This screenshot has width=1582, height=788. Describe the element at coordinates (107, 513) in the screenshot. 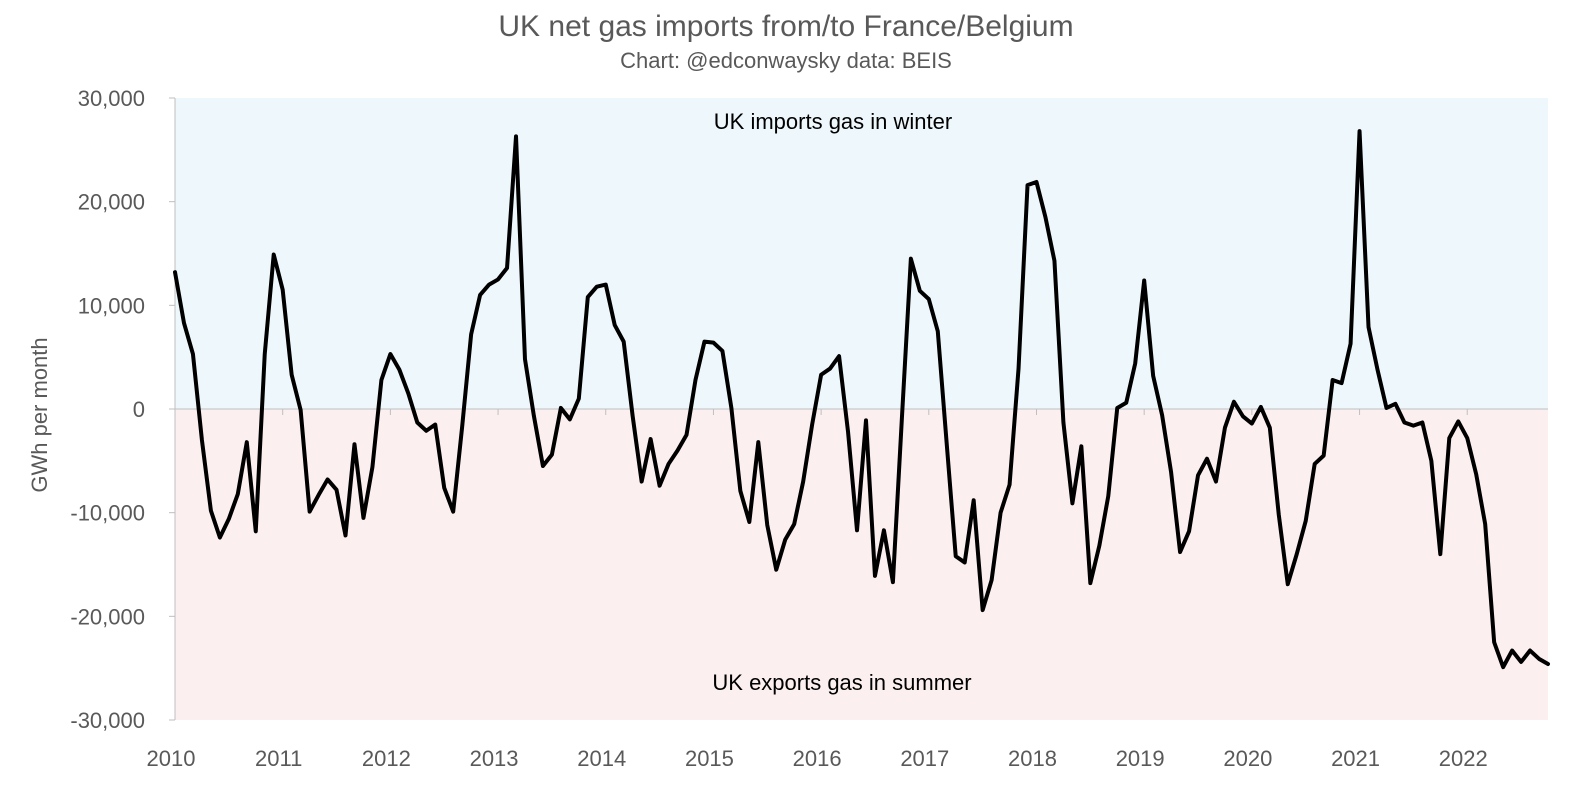

I see `y-tick-label: -10,000` at that location.